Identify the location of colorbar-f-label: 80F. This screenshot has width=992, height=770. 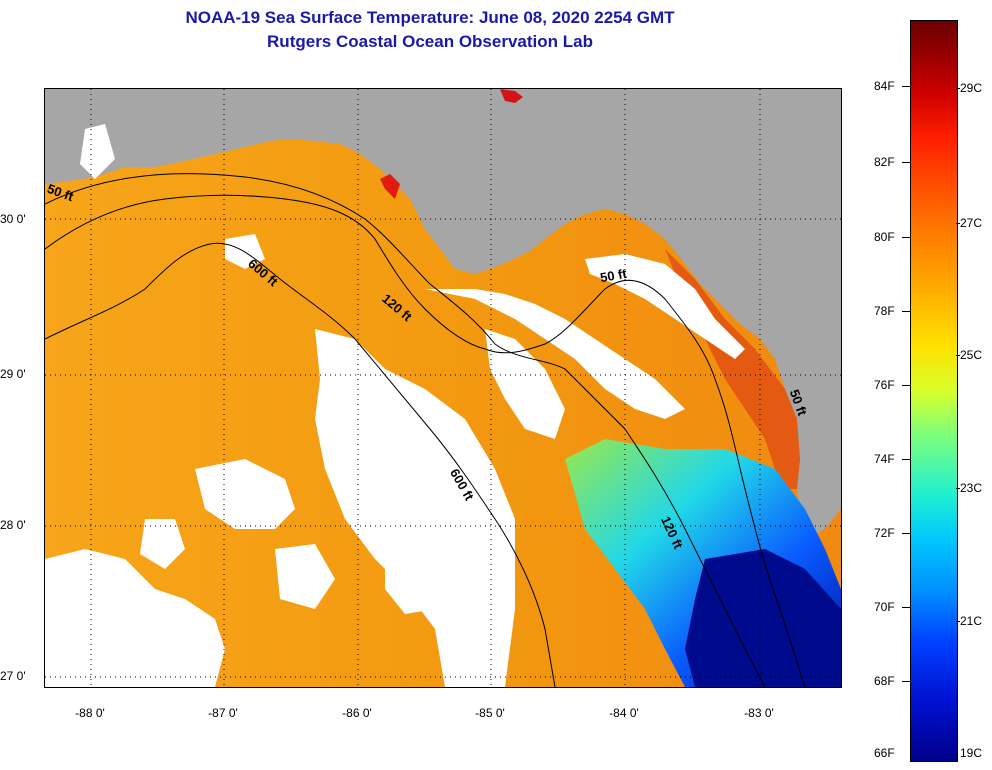
(884, 237).